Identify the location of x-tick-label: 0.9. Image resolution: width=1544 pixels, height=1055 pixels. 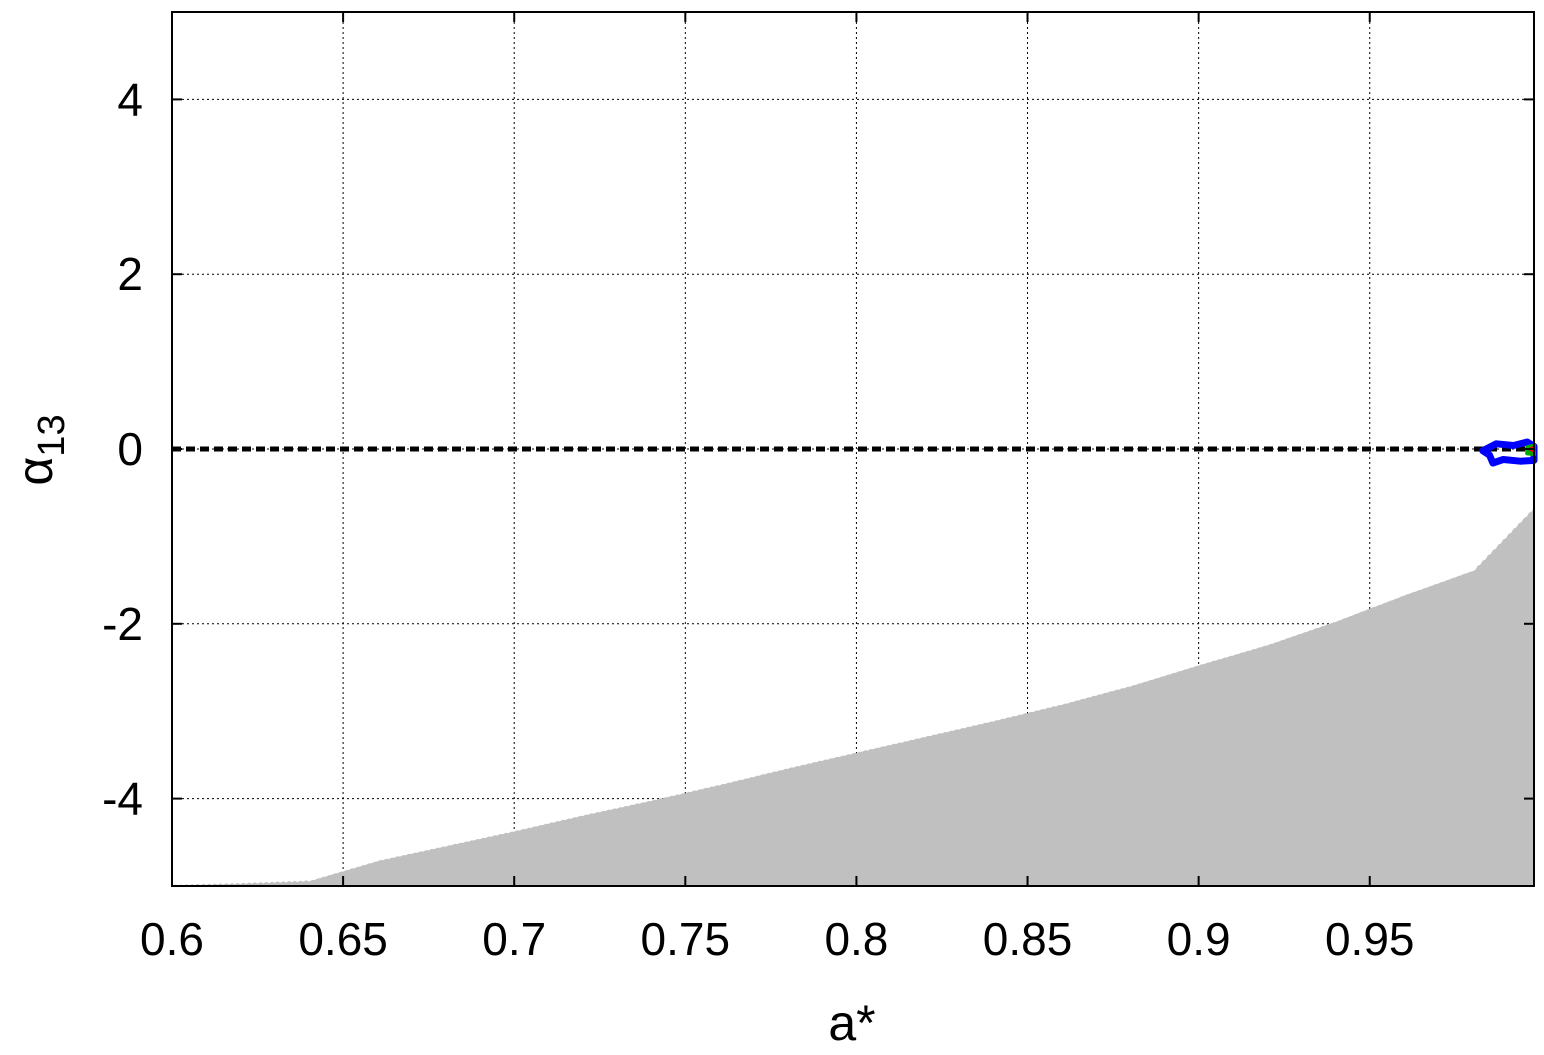
(1199, 939).